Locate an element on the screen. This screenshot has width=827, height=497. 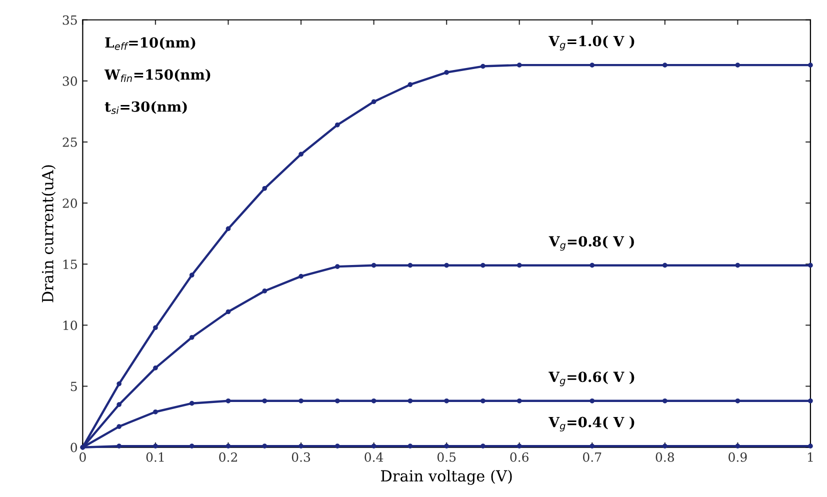
series-label: V$_{g}$=0.6( V ) is located at coordinates (591, 378).